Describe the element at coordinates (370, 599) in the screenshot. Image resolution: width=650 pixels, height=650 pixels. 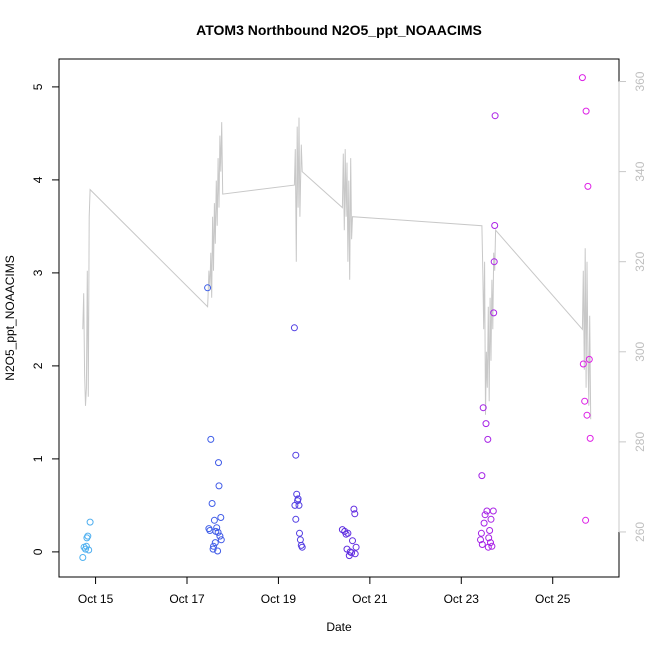
I see `x-tick-label: Oct 21` at that location.